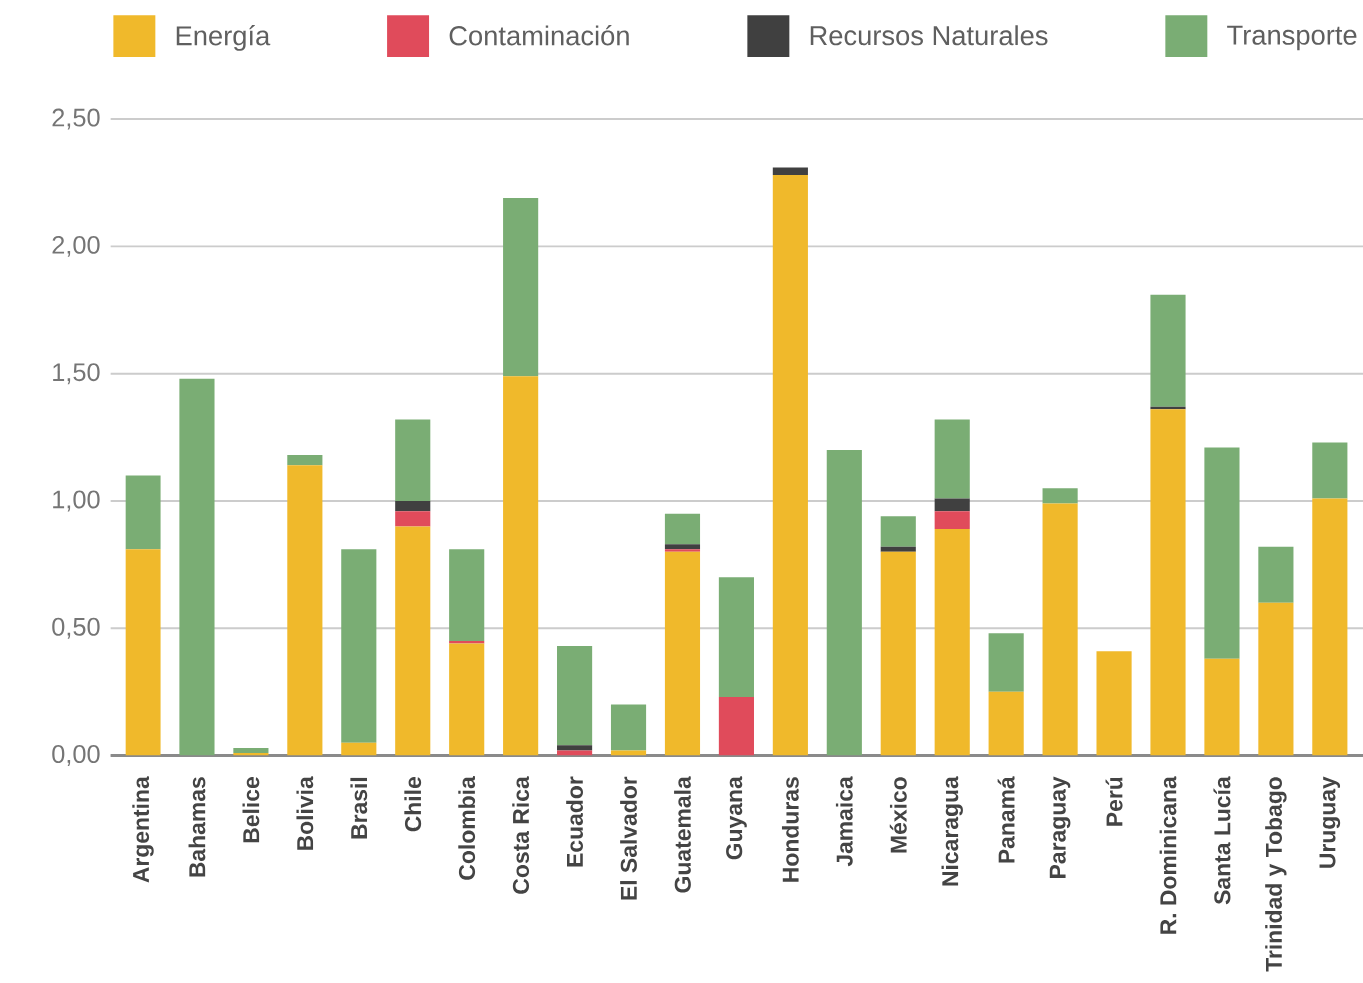 The height and width of the screenshot is (983, 1363). Describe the element at coordinates (143, 829) in the screenshot. I see `x-tick-label: Argentina` at that location.